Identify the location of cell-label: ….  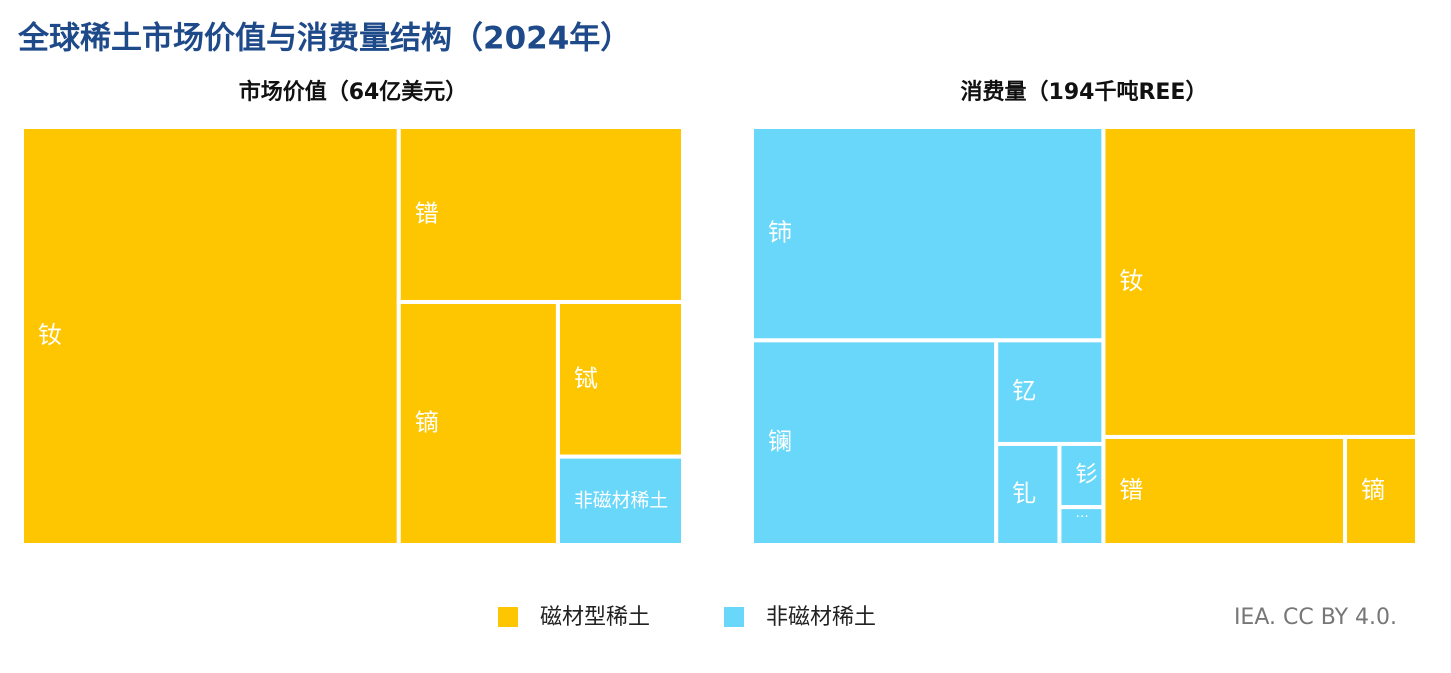
(1081, 513).